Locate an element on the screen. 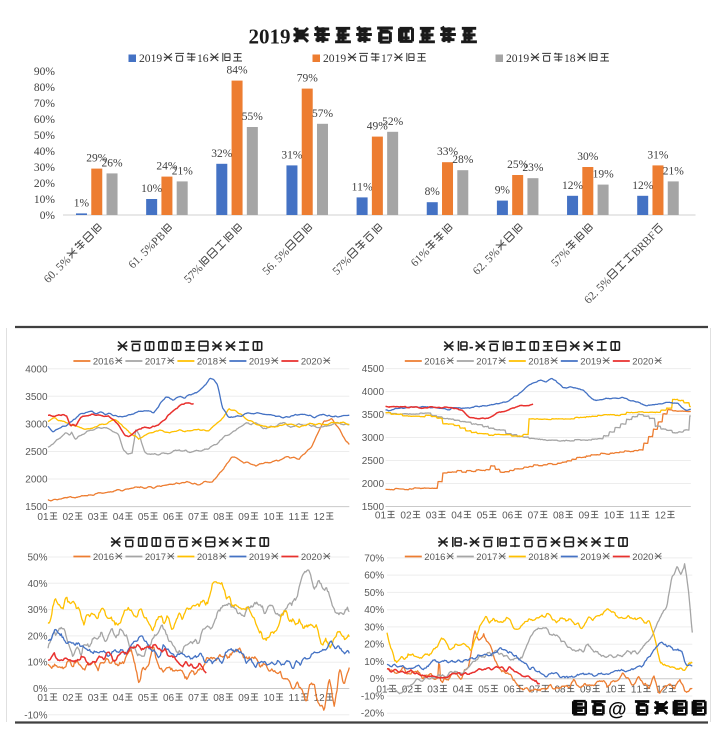 The width and height of the screenshot is (717, 732). svg-text: 79% is located at coordinates (308, 79).